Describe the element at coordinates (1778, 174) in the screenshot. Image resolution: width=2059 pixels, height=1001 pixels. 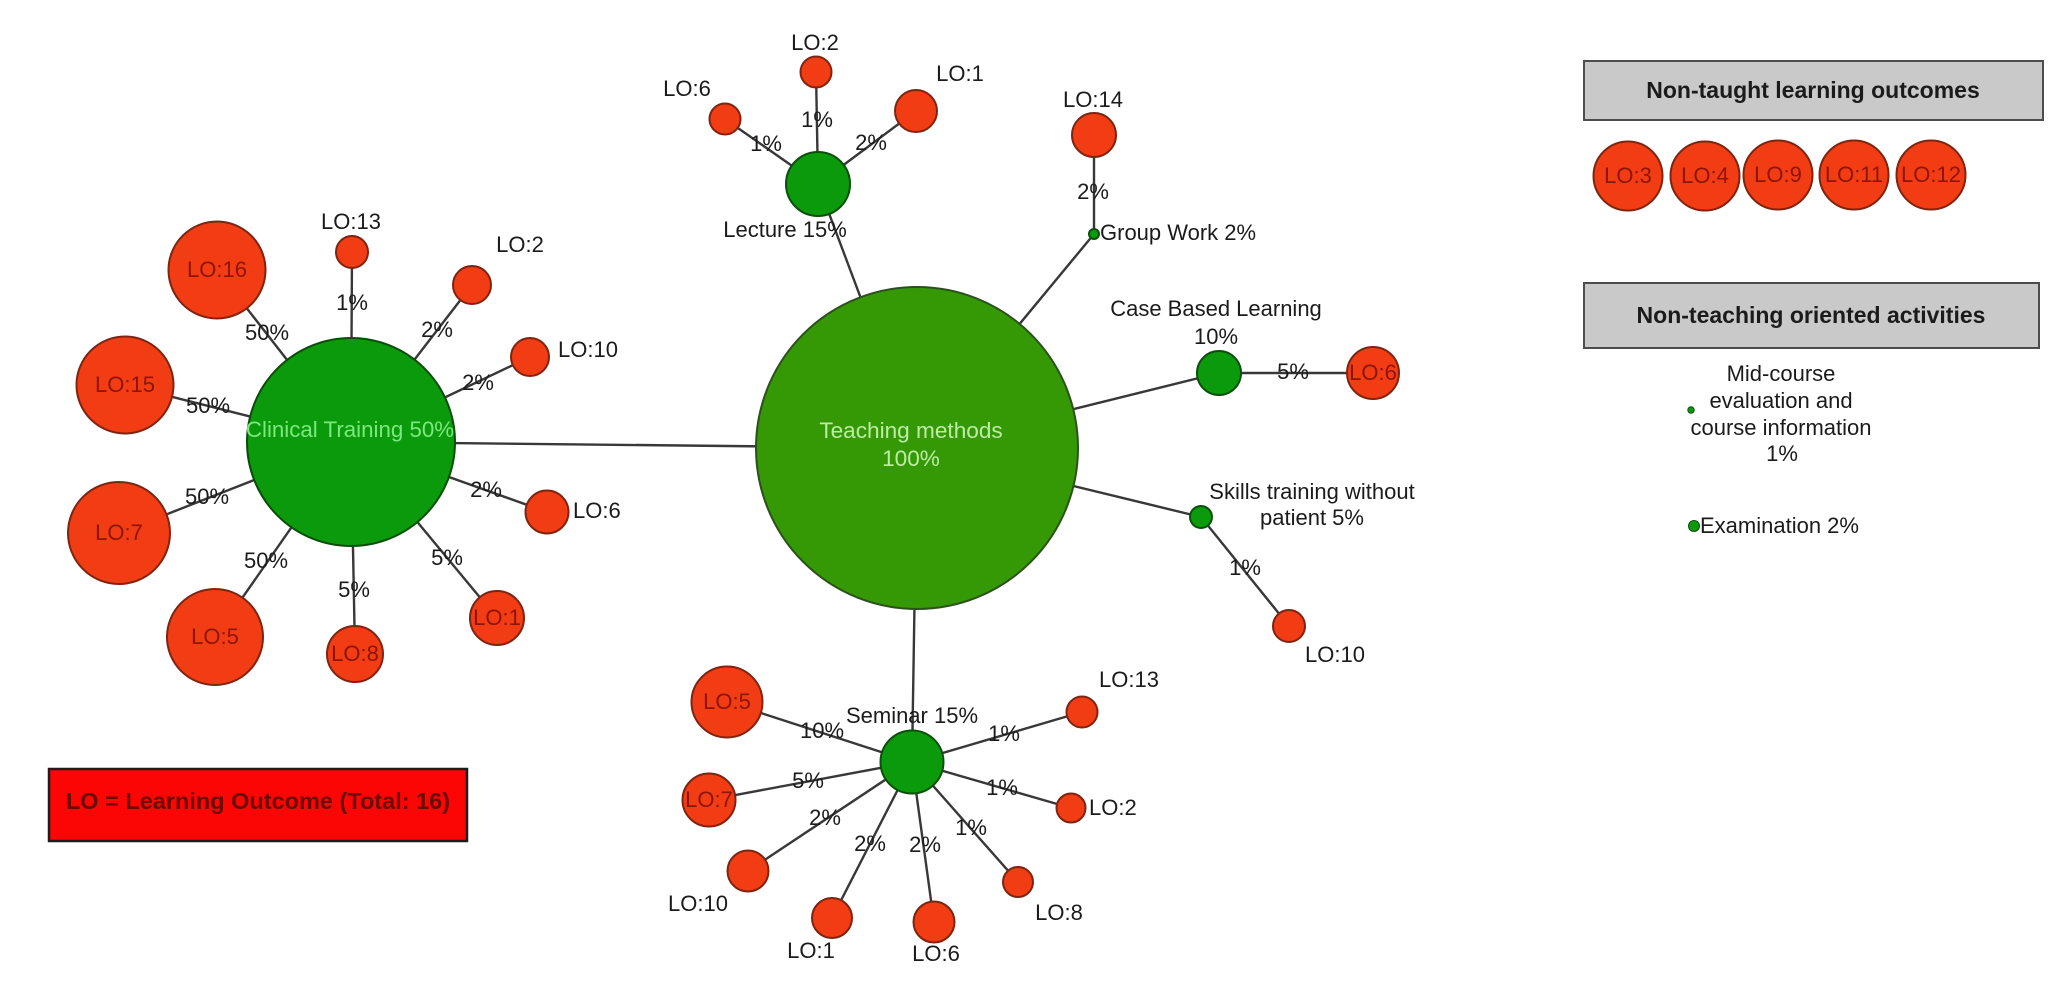
I see `svg-text: LO:9` at that location.